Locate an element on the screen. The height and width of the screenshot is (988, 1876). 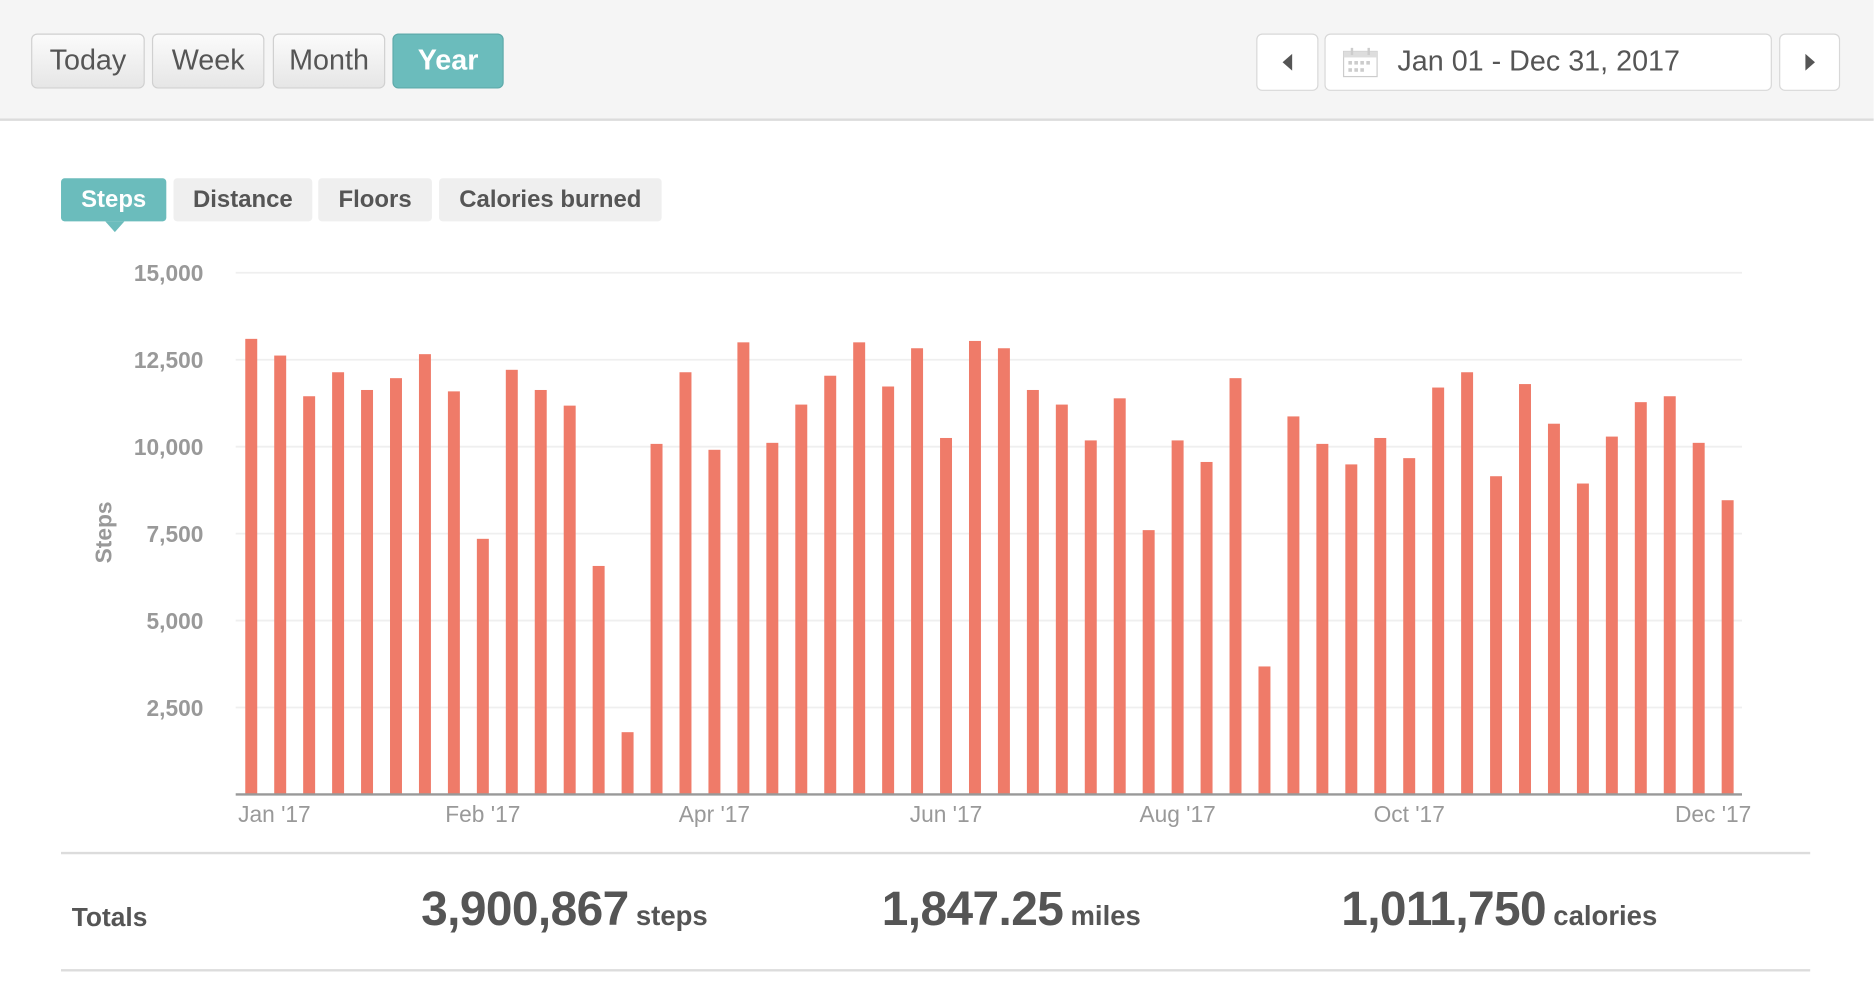
caret-left-icon is located at coordinates (1287, 62).